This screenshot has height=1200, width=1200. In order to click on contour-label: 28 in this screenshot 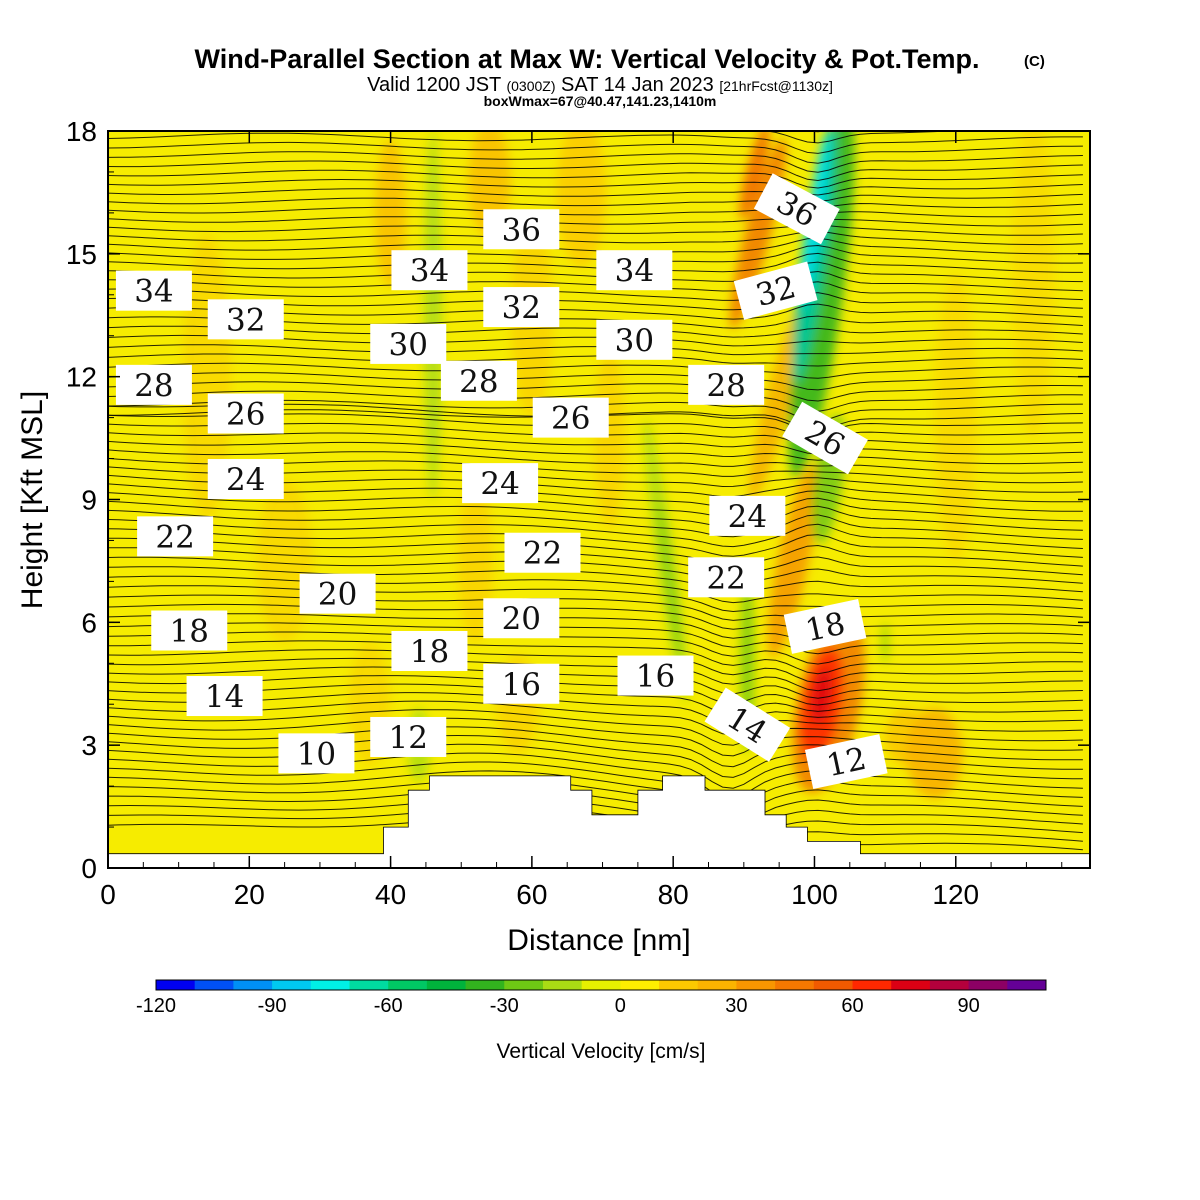, I will do `click(478, 380)`.